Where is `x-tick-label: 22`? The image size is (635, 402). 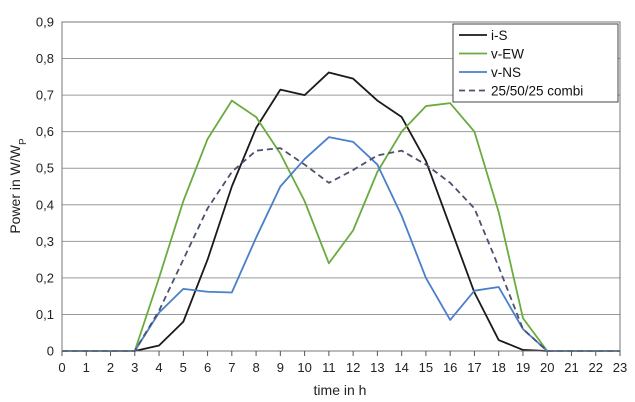
x-tick-label: 22 is located at coordinates (596, 367).